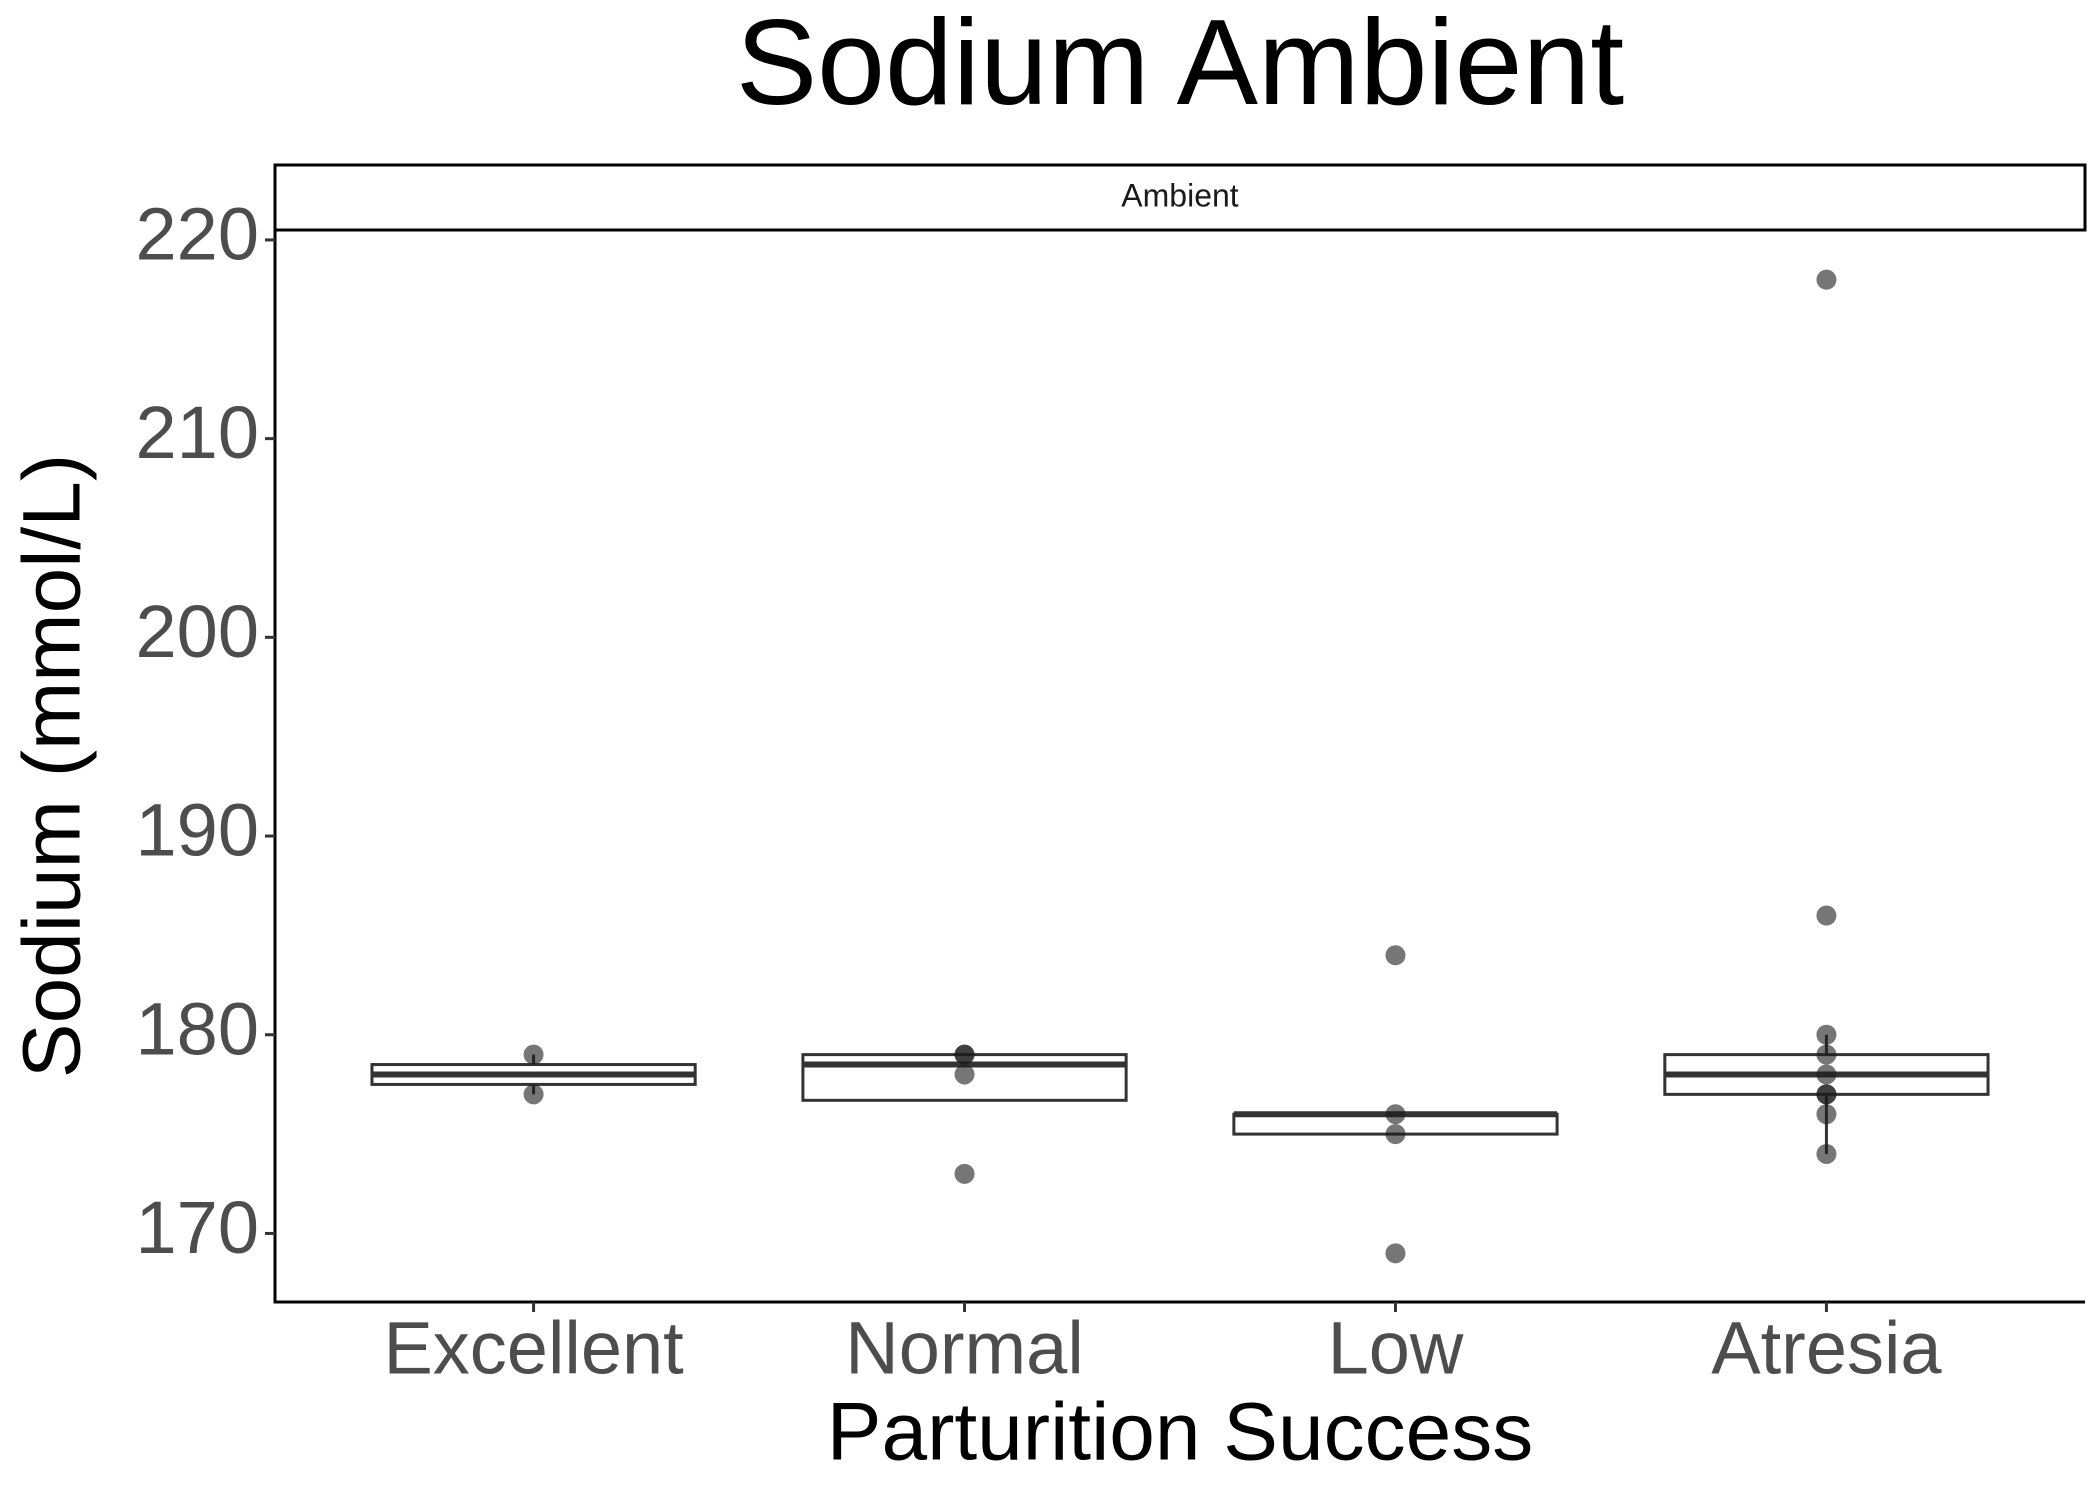 The image size is (2100, 1499). I want to click on x-tick-label: Low, so click(1396, 1348).